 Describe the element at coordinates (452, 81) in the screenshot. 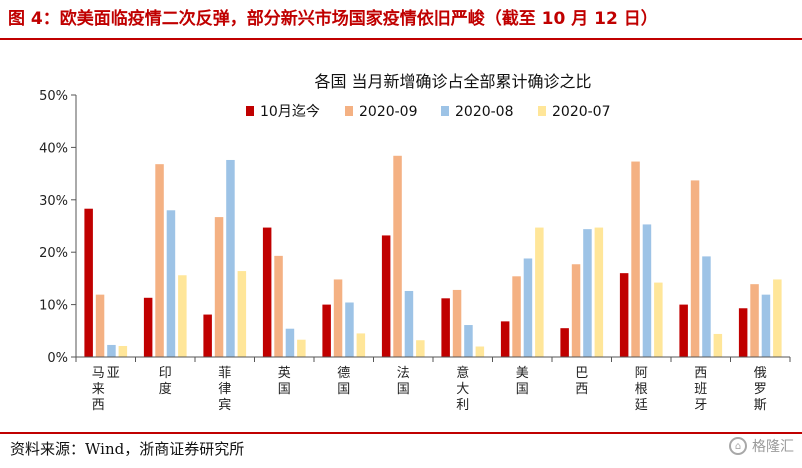

I see `chart-title: 各国 当月新增确诊占全部累计确诊之比` at that location.